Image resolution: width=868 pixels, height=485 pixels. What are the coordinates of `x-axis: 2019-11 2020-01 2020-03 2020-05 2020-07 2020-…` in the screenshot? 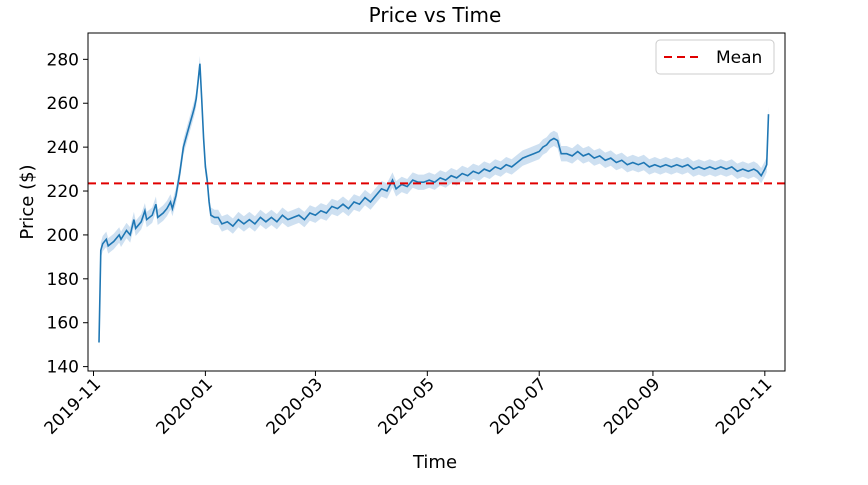 It's located at (408, 405).